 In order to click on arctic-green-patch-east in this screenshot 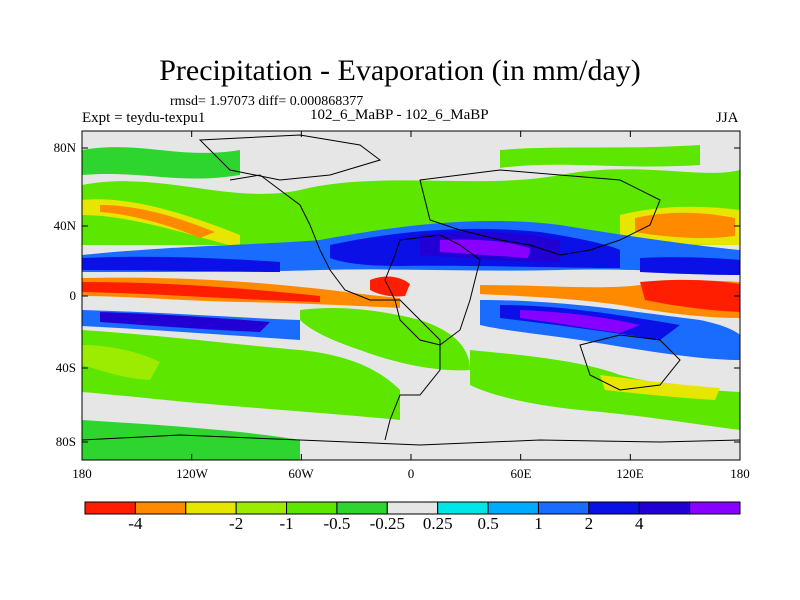, I will do `click(600, 156)`.